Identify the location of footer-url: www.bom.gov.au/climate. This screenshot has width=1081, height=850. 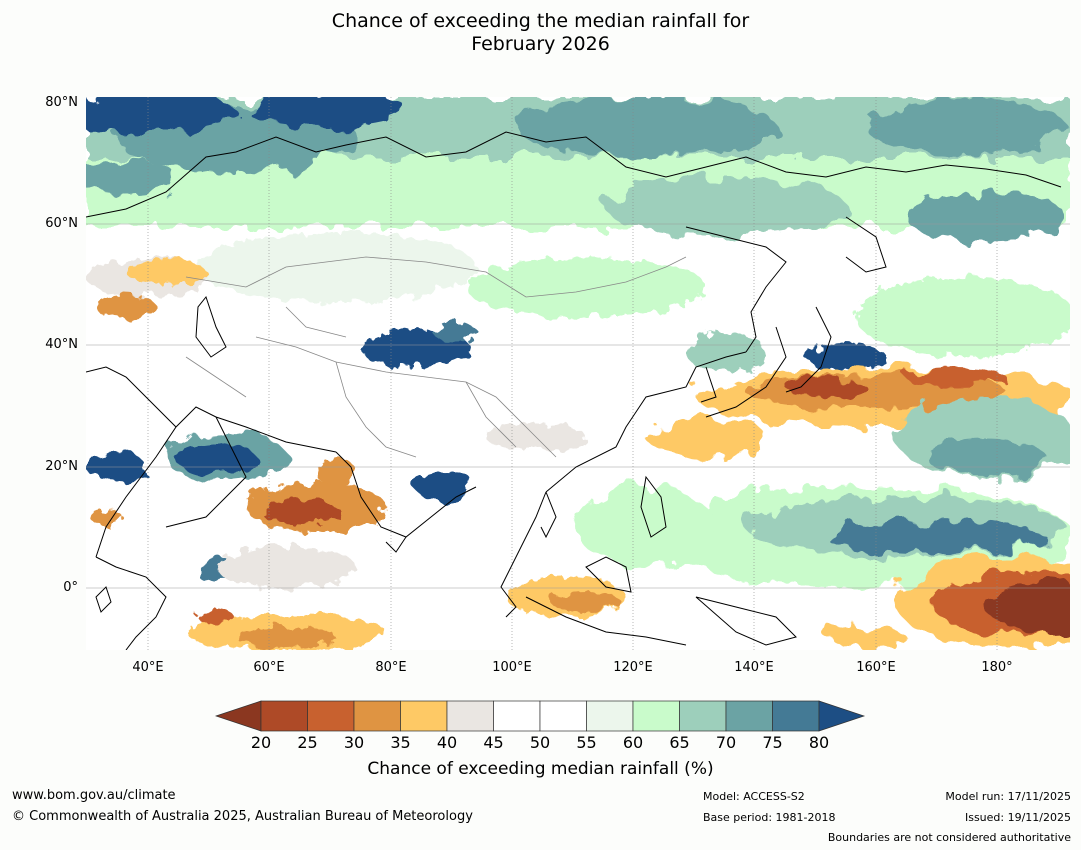
(94, 795).